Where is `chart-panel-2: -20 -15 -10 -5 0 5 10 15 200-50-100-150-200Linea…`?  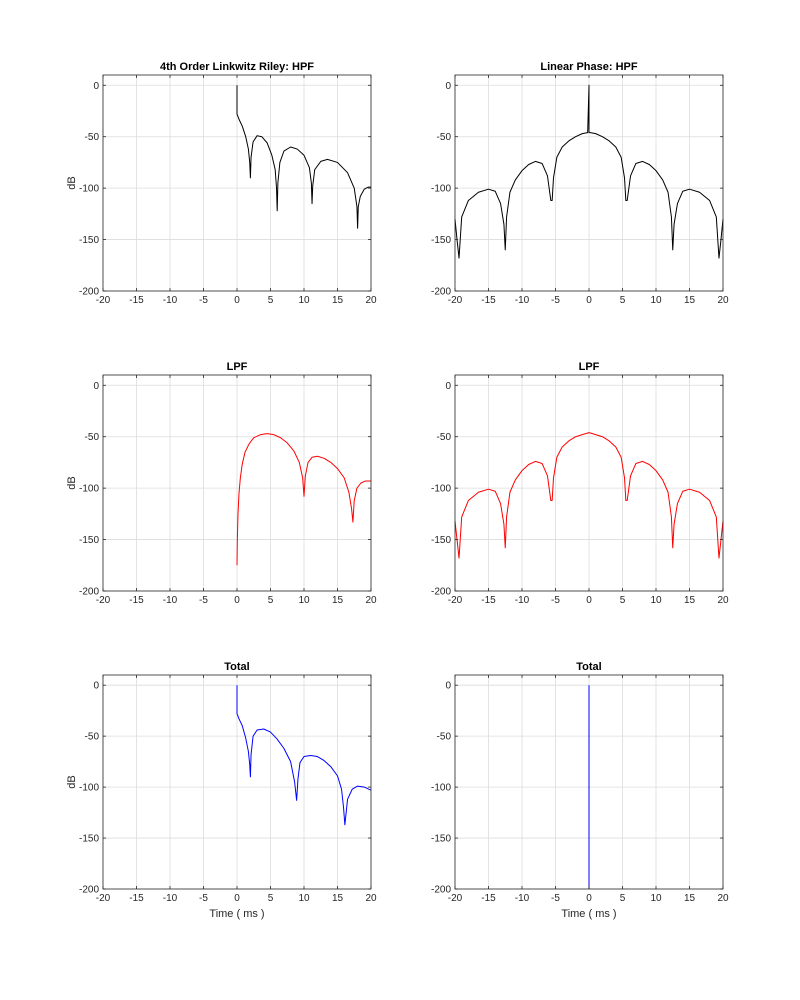
chart-panel-2: -20 -15 -10 -5 0 5 10 15 200-50-100-150-200Linea… is located at coordinates (580, 183).